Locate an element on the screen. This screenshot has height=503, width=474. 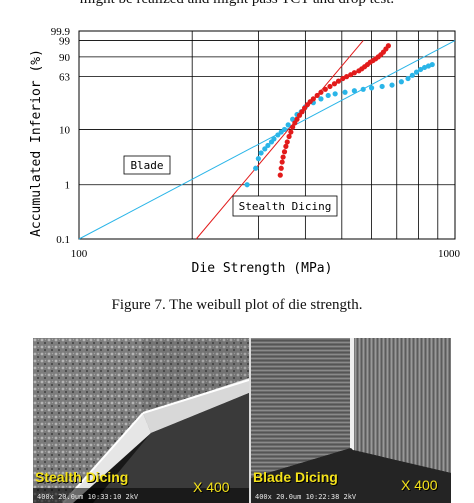
stealth-annotation: Stealth Dicing is located at coordinates (285, 206).